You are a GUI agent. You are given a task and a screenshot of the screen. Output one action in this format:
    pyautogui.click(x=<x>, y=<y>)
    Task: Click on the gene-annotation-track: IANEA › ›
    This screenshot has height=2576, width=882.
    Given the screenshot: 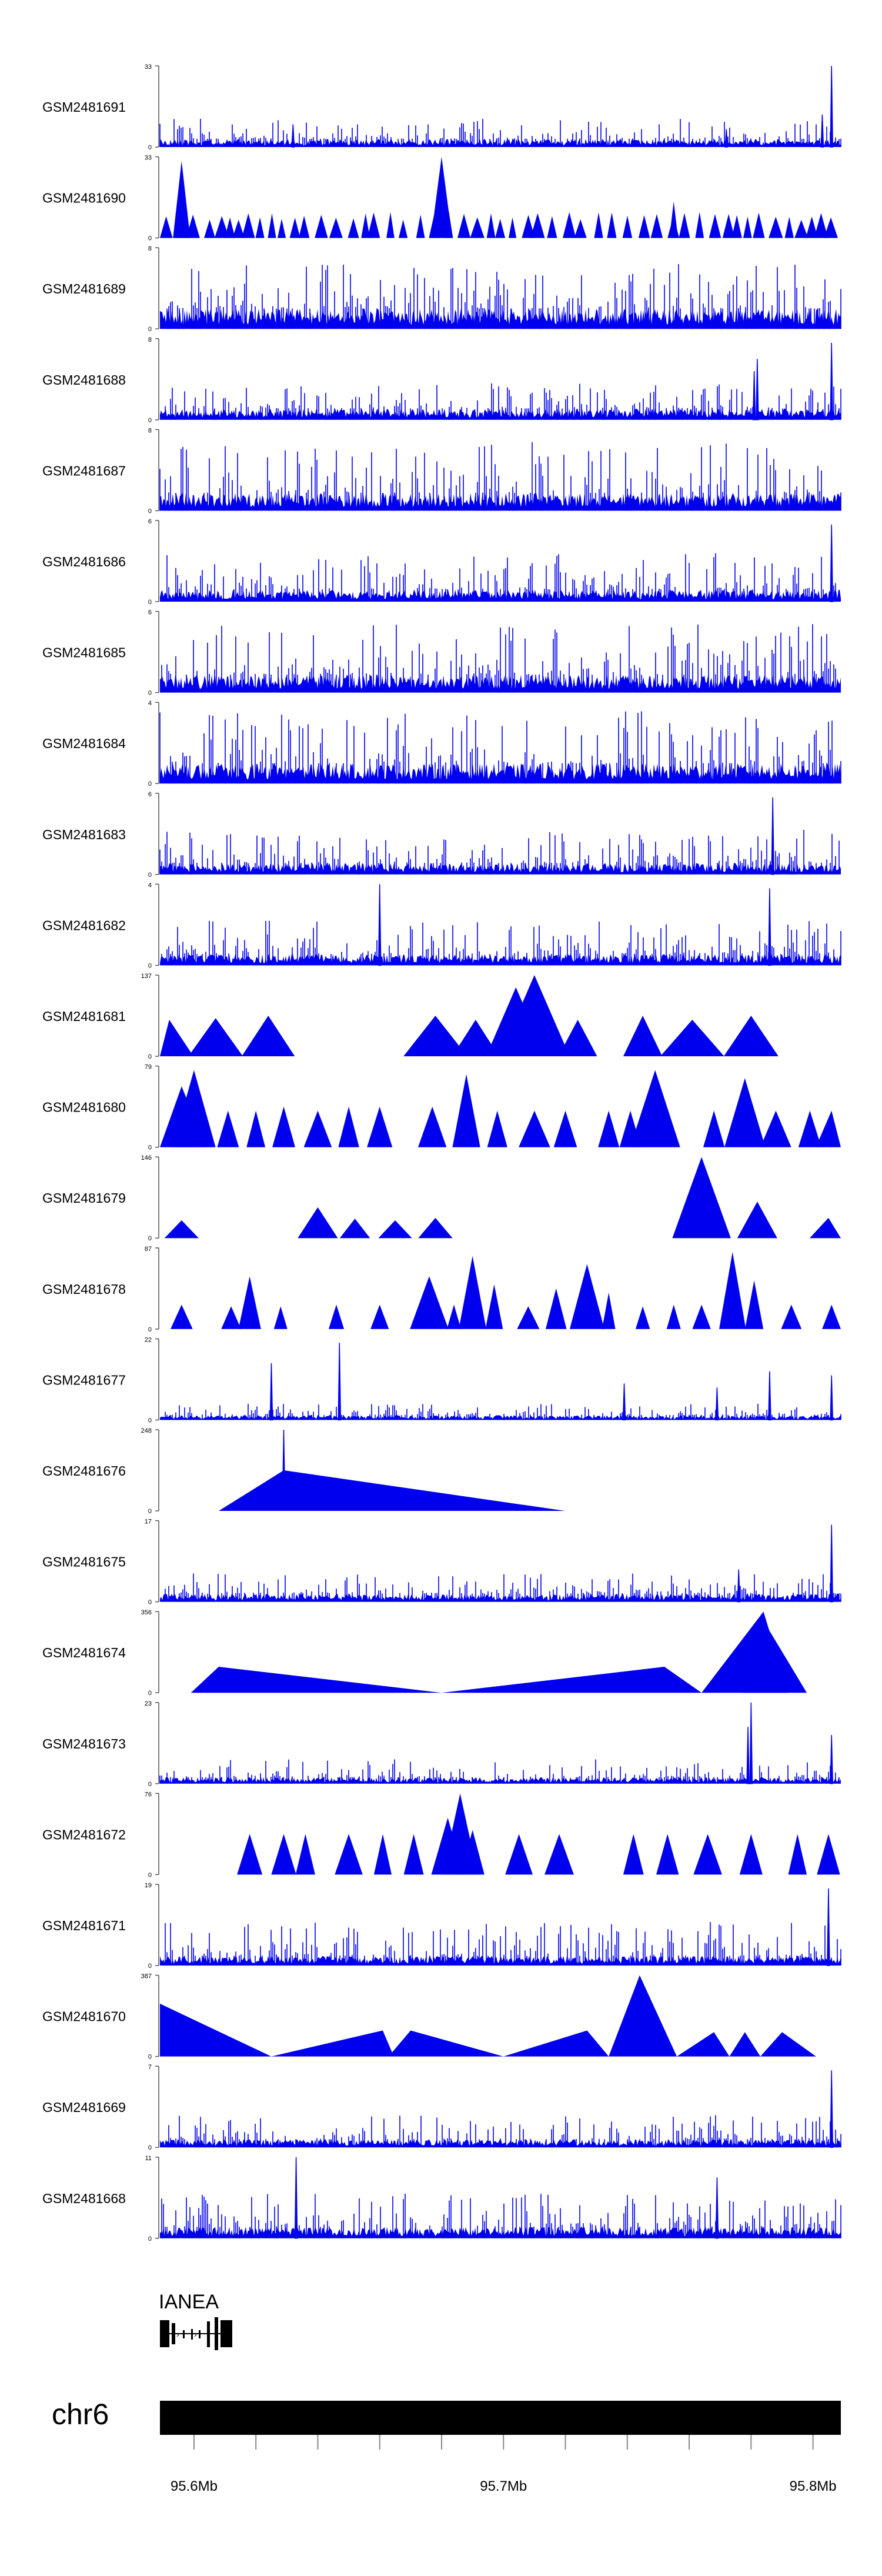 What is the action you would take?
    pyautogui.click(x=195, y=2320)
    